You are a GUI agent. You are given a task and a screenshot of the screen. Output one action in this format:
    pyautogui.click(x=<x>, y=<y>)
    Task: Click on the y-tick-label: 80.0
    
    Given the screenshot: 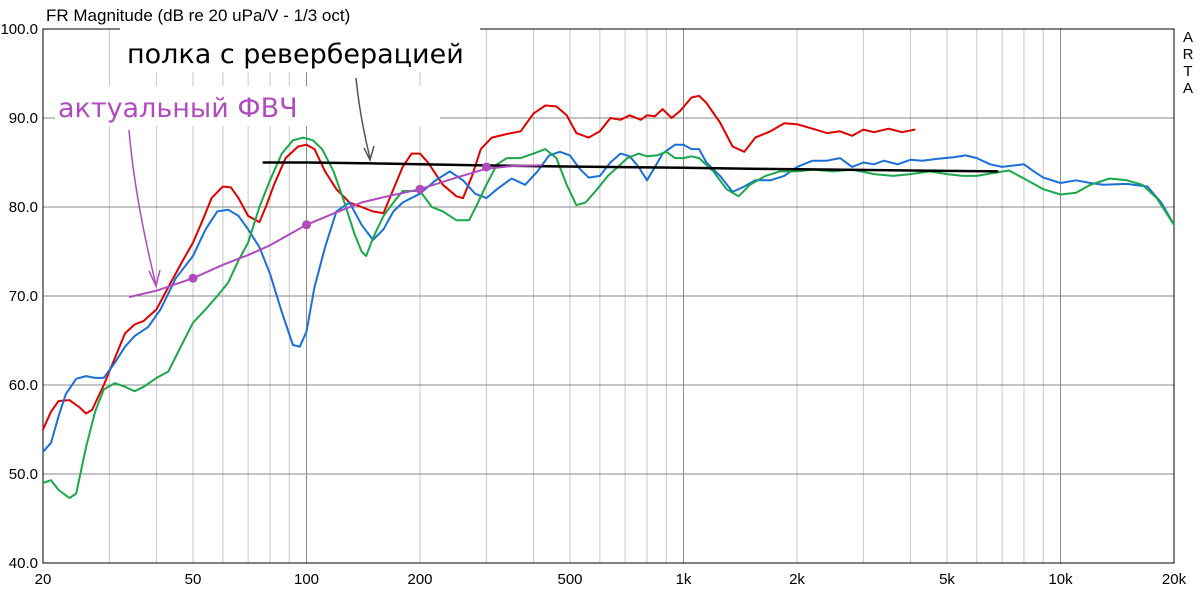 What is the action you would take?
    pyautogui.click(x=23, y=207)
    